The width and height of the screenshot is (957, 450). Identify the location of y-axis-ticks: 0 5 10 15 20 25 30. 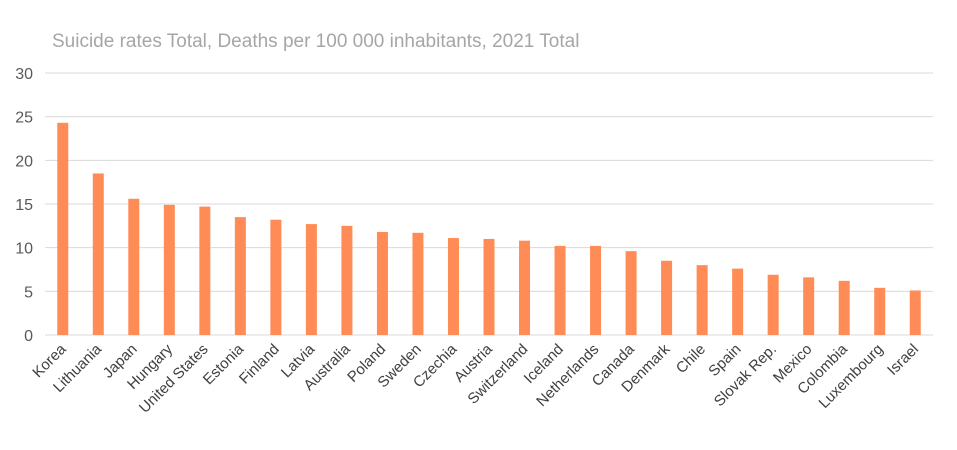
(24, 205).